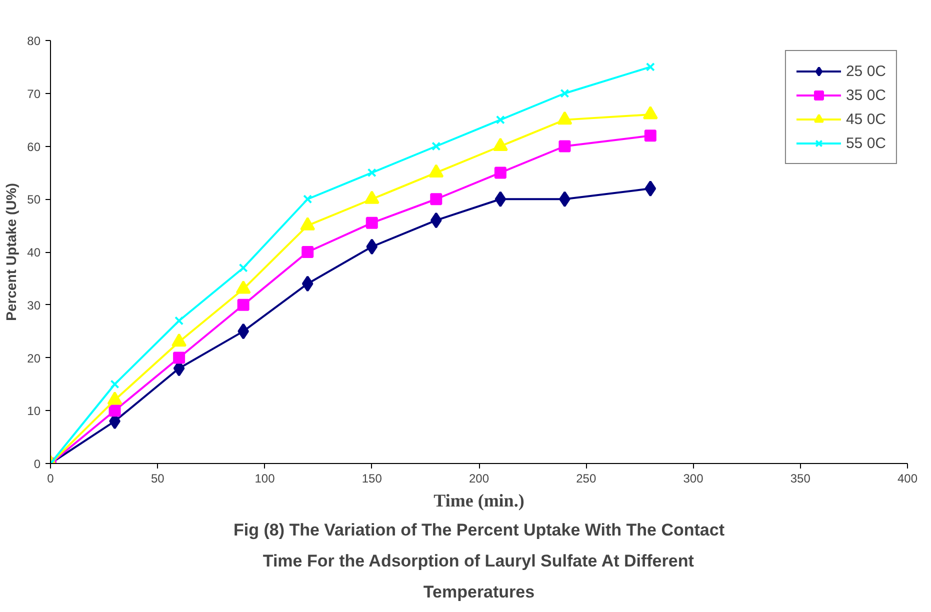 The image size is (931, 612). I want to click on y-tick-label: 40, so click(34, 253).